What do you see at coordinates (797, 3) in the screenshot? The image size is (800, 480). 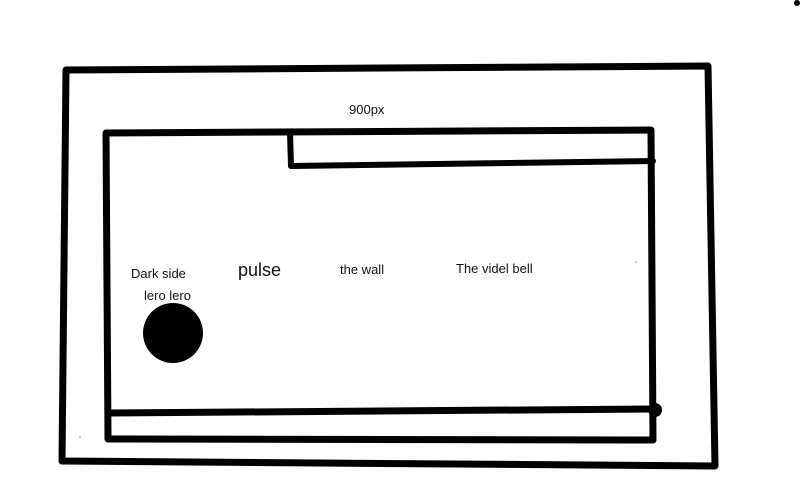 I see `stray-dot` at bounding box center [797, 3].